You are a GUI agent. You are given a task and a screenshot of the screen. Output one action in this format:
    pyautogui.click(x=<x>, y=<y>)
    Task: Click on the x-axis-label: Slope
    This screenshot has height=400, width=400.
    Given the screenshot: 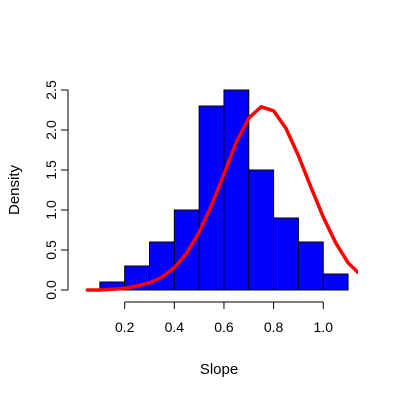 What is the action you would take?
    pyautogui.click(x=219, y=369)
    